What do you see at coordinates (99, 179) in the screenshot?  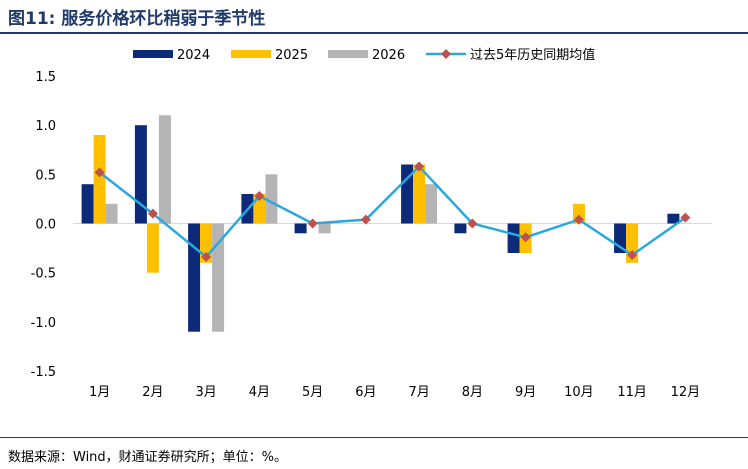 I see `bar-2025-1月` at bounding box center [99, 179].